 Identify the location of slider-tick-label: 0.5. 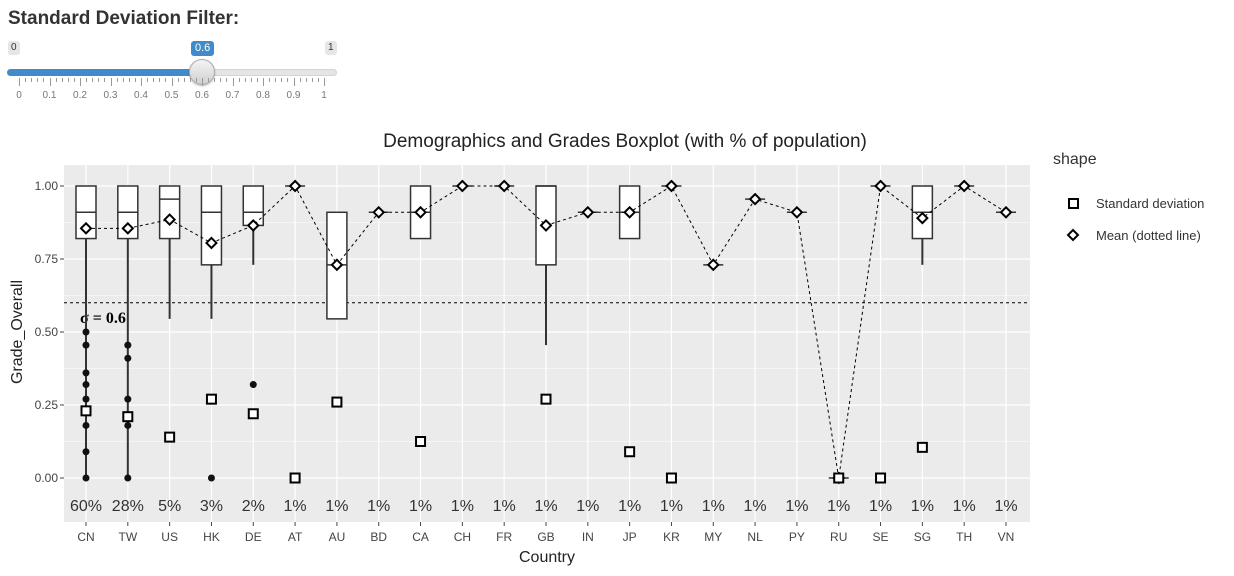
(171, 95).